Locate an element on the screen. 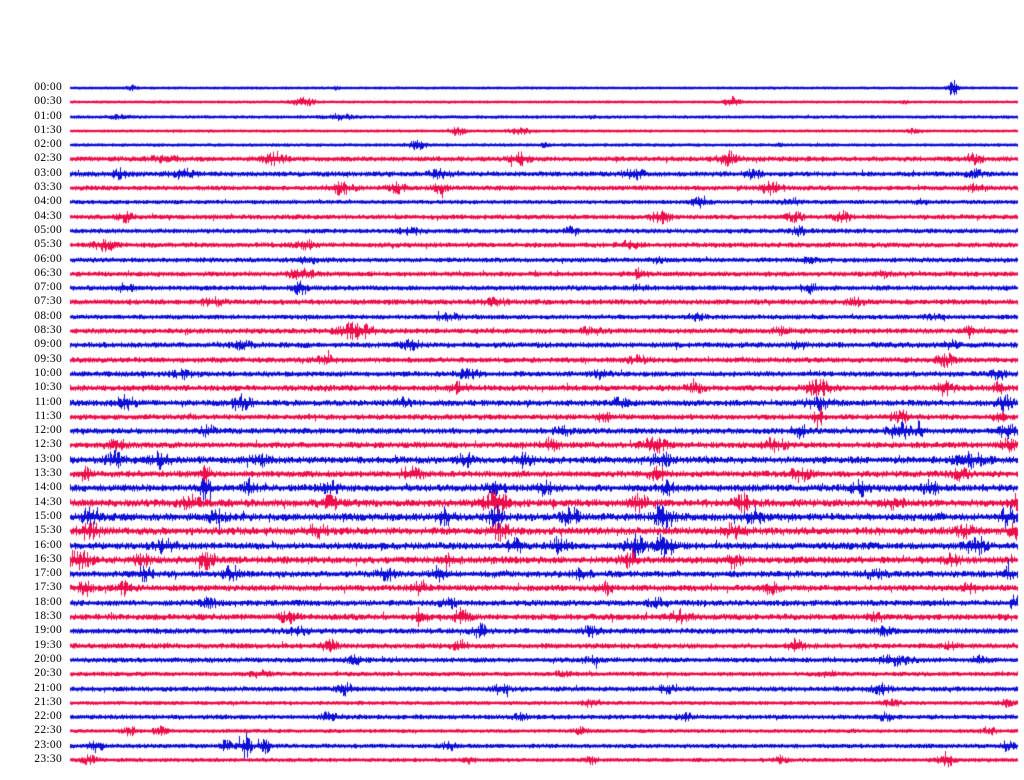 This screenshot has width=1024, height=780. time-label: 16:00 is located at coordinates (48, 544).